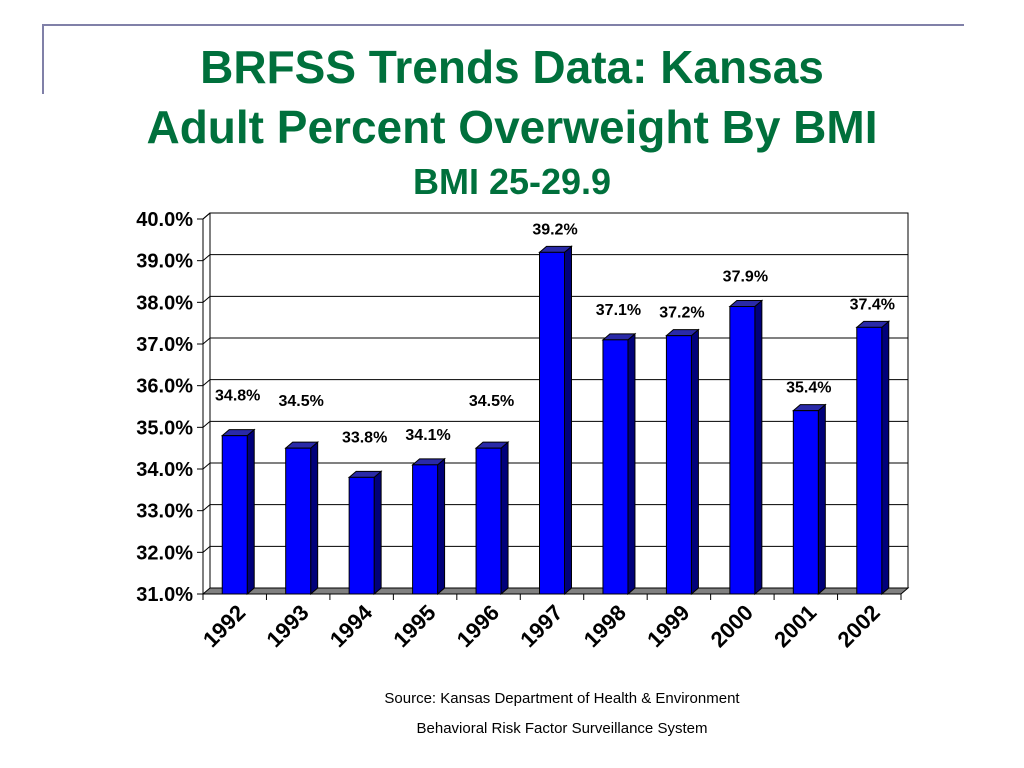  I want to click on y-tick-label: 32.0%, so click(164, 553).